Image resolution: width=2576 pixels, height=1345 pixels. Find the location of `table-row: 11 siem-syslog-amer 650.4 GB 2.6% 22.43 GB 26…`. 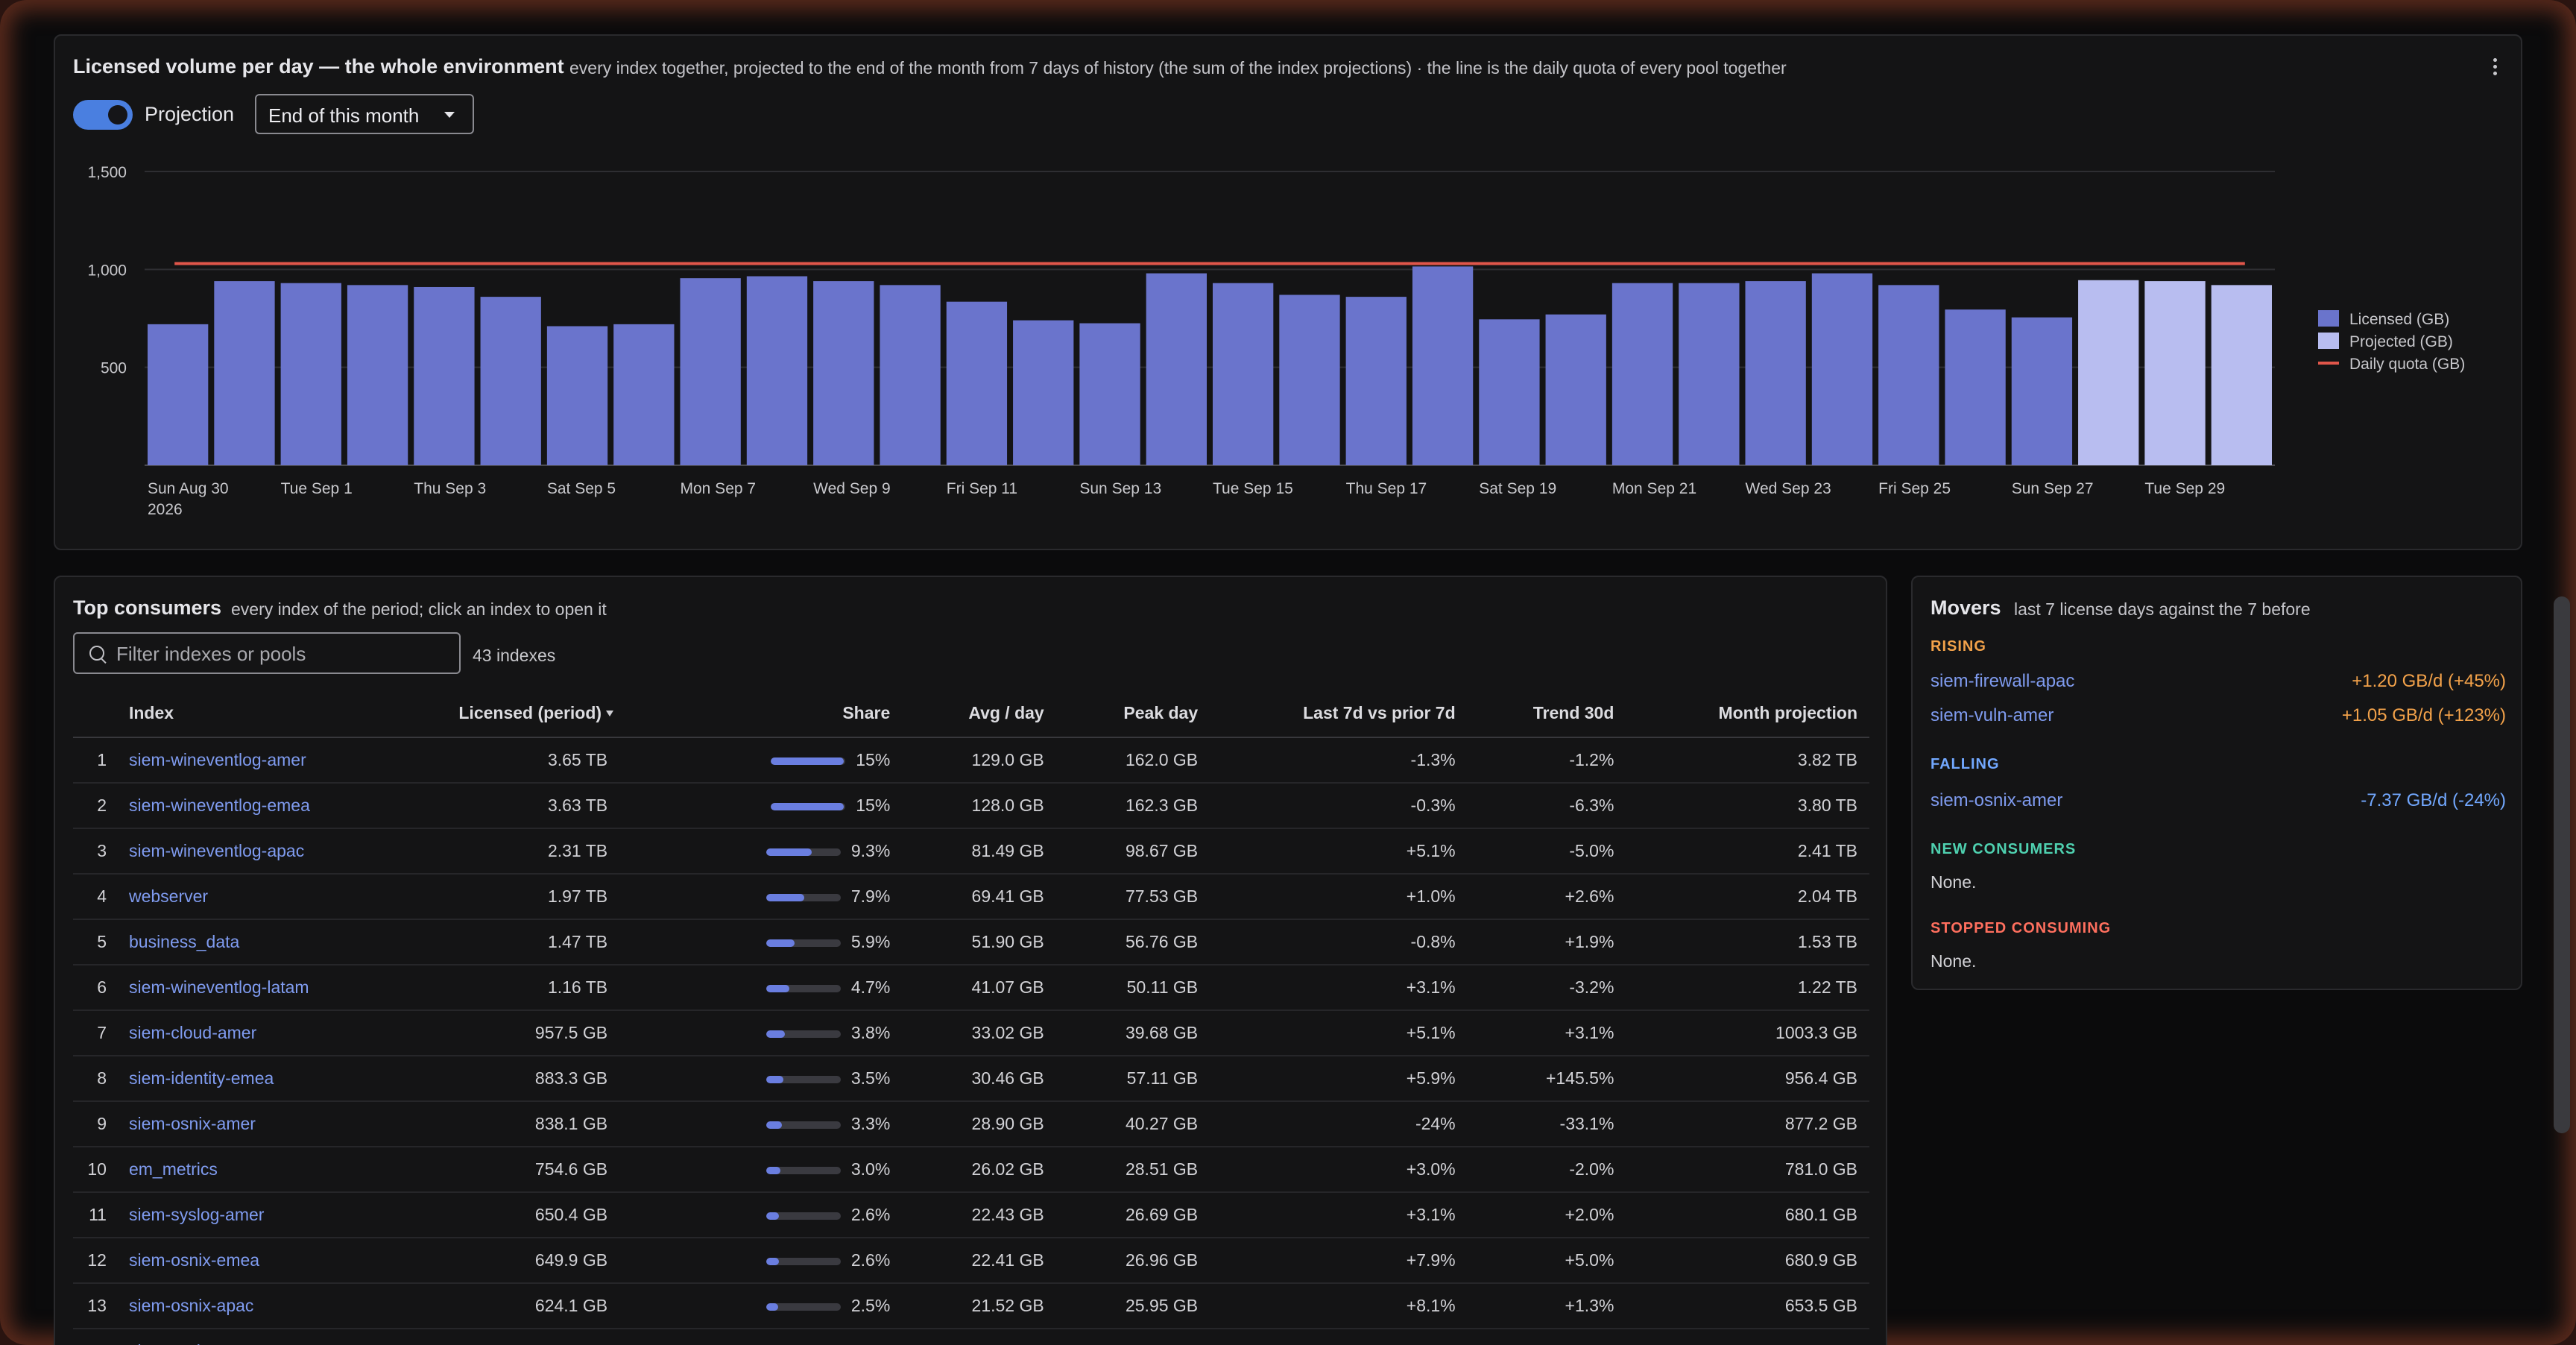

table-row: 11 siem-syslog-amer 650.4 GB 2.6% 22.43 GB 26… is located at coordinates (971, 1215).